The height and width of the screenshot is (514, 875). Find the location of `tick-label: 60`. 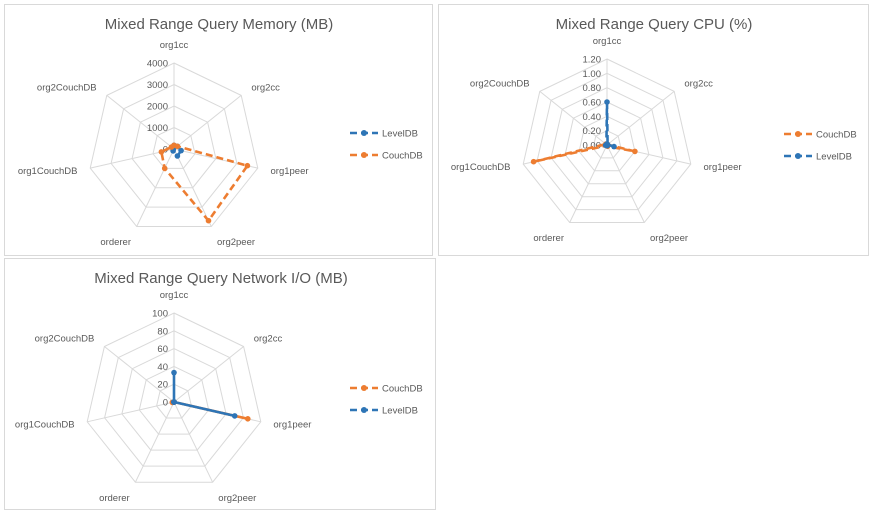

tick-label: 60 is located at coordinates (162, 349).